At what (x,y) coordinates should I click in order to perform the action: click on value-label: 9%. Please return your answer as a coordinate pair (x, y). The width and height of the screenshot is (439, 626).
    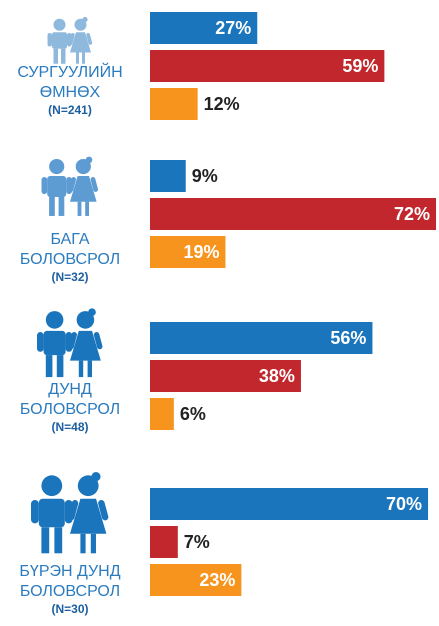
    Looking at the image, I should click on (205, 176).